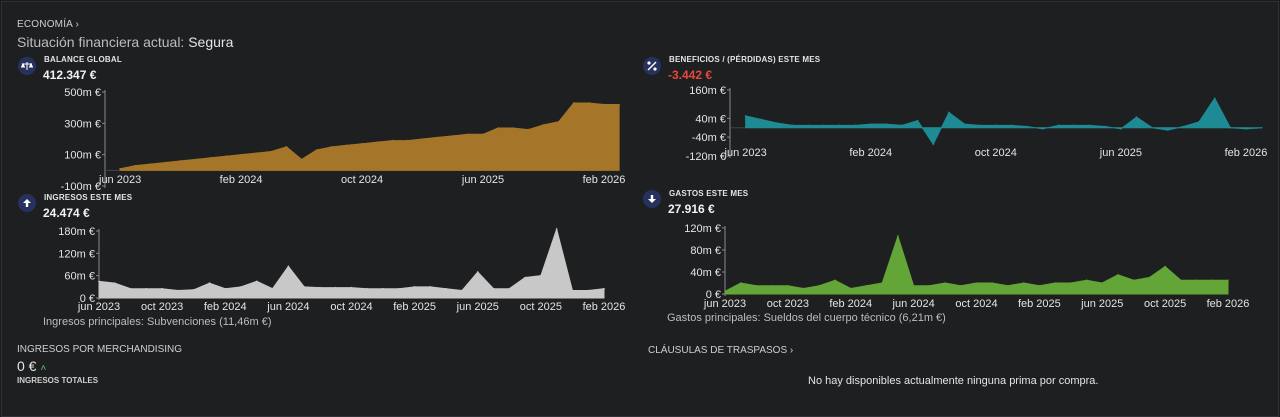  I want to click on balance-x-tick-label: feb 2026, so click(604, 180).